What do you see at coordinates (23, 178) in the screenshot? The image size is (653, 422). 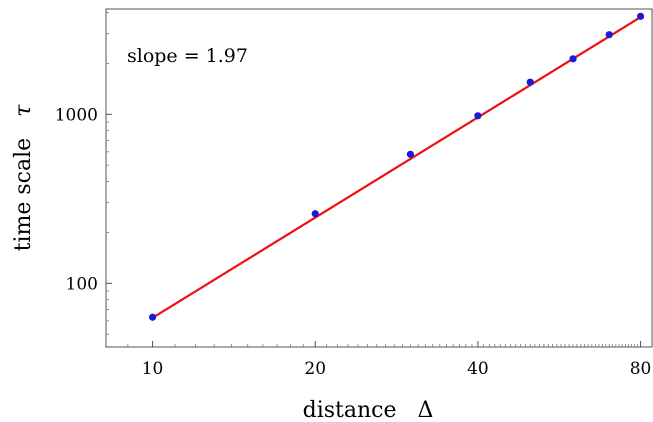 I see `y-axis-label: time scale τ` at bounding box center [23, 178].